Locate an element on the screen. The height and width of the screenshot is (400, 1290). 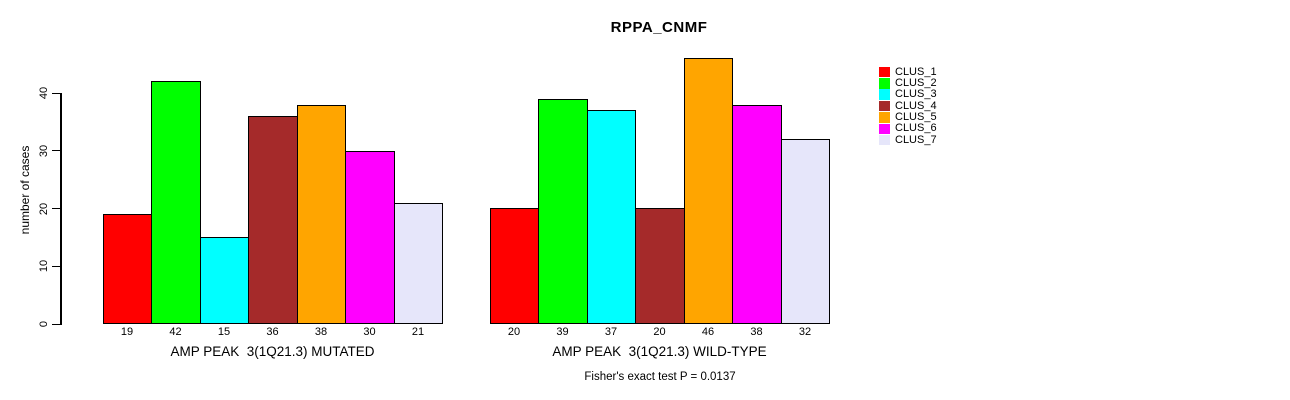
y-axis-tick-label: 20 is located at coordinates (44, 208).